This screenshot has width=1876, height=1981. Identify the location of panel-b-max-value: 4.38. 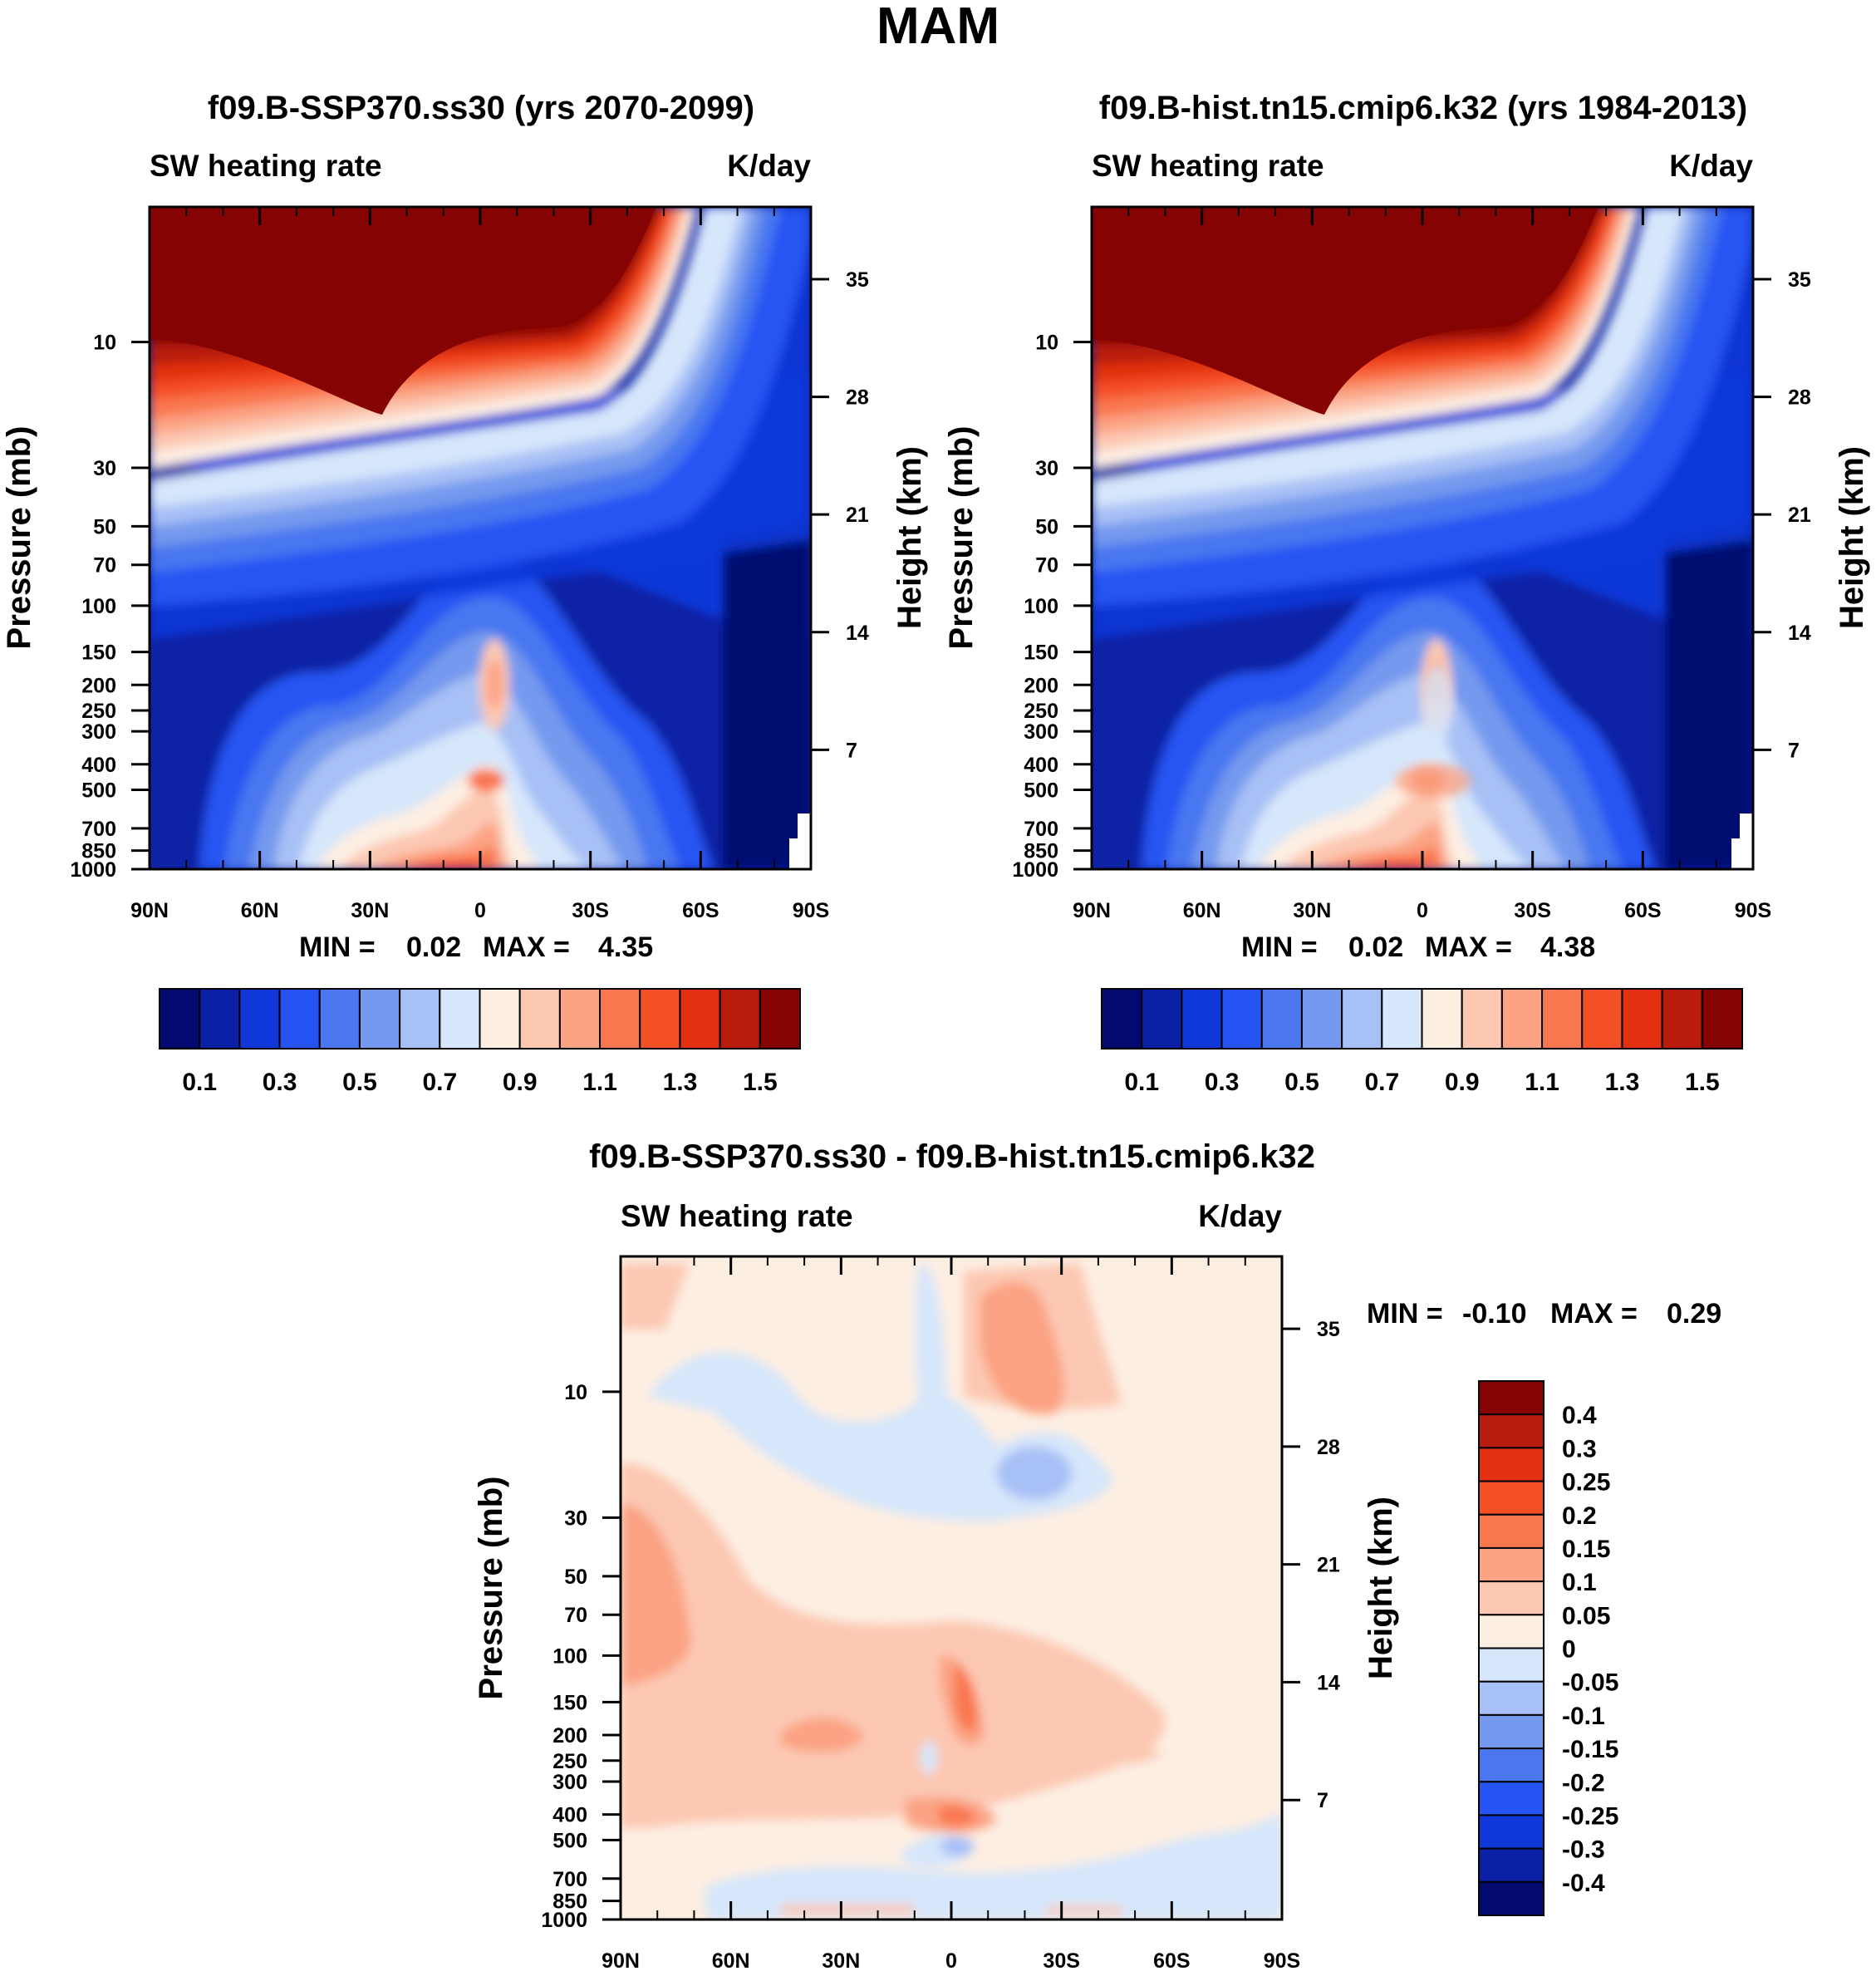
(1567, 947).